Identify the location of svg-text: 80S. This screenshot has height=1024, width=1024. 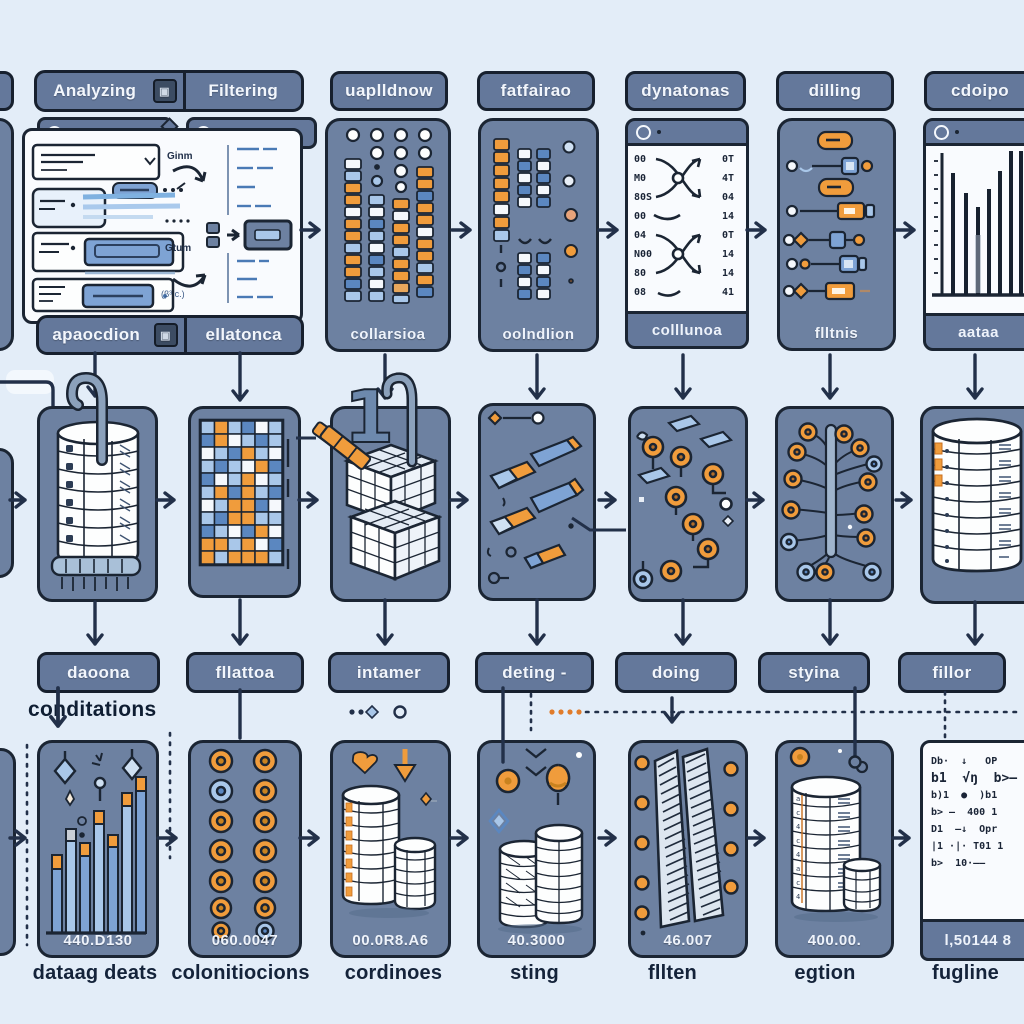
(643, 197).